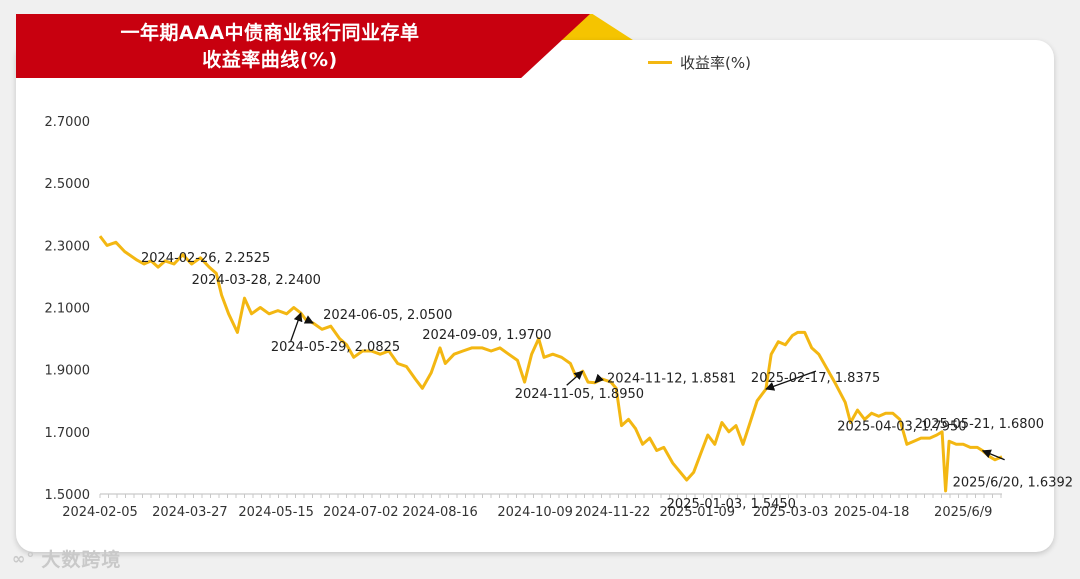 This screenshot has height=579, width=1080. I want to click on x-tick-label: 2024-10-09, so click(535, 512).